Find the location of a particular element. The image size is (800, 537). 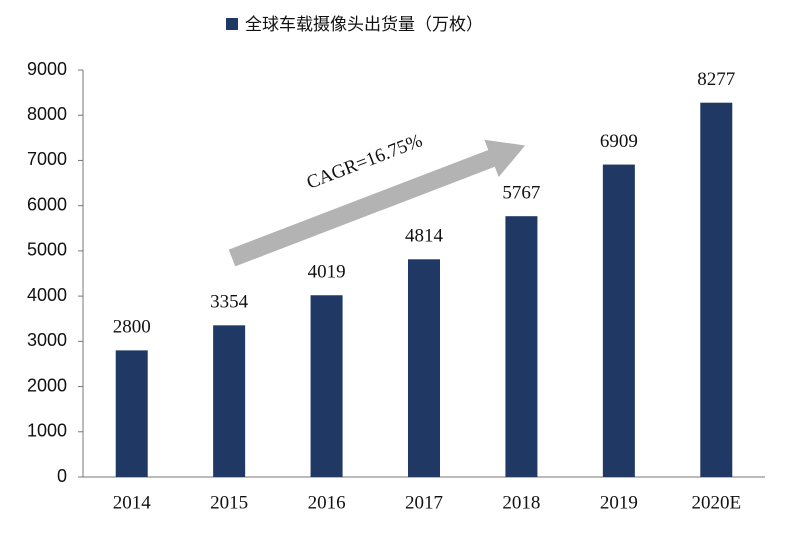

y-tick-label: 4000 is located at coordinates (47, 295).